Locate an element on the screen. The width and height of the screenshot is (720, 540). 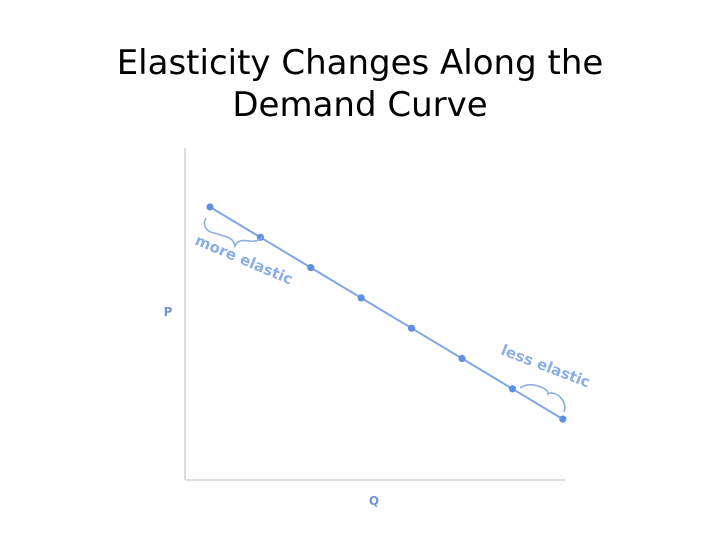
less-elastic-brace is located at coordinates (542, 398).